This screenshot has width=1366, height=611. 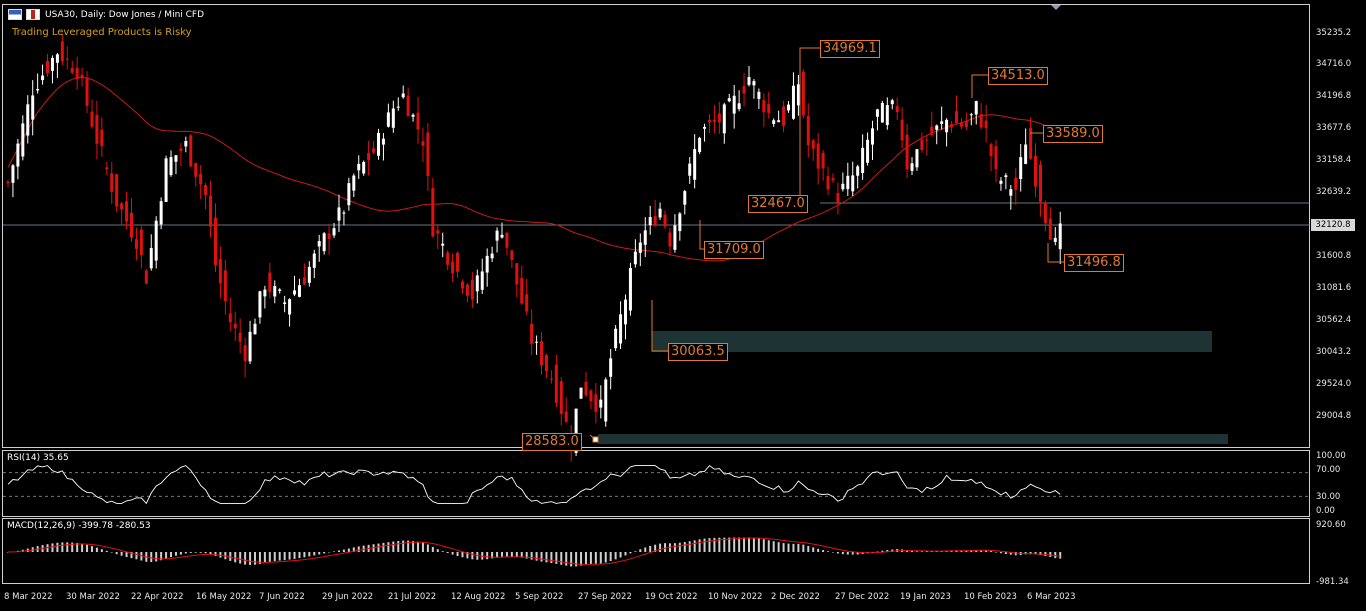 I want to click on annotation-low-2: 31496.8, so click(x=1094, y=263).